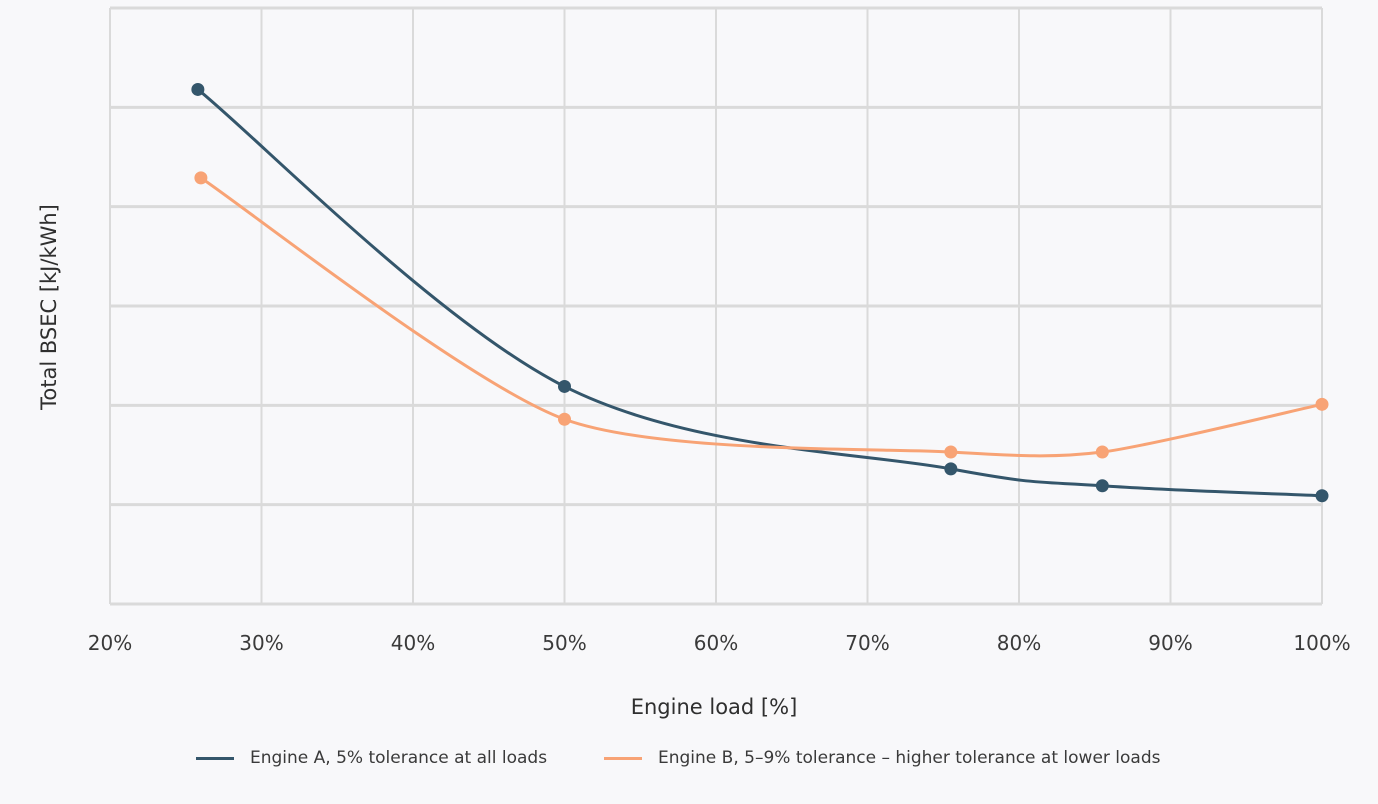  I want to click on legend-label-engine-a: Engine A, 5% tolerance at all loads, so click(399, 758).